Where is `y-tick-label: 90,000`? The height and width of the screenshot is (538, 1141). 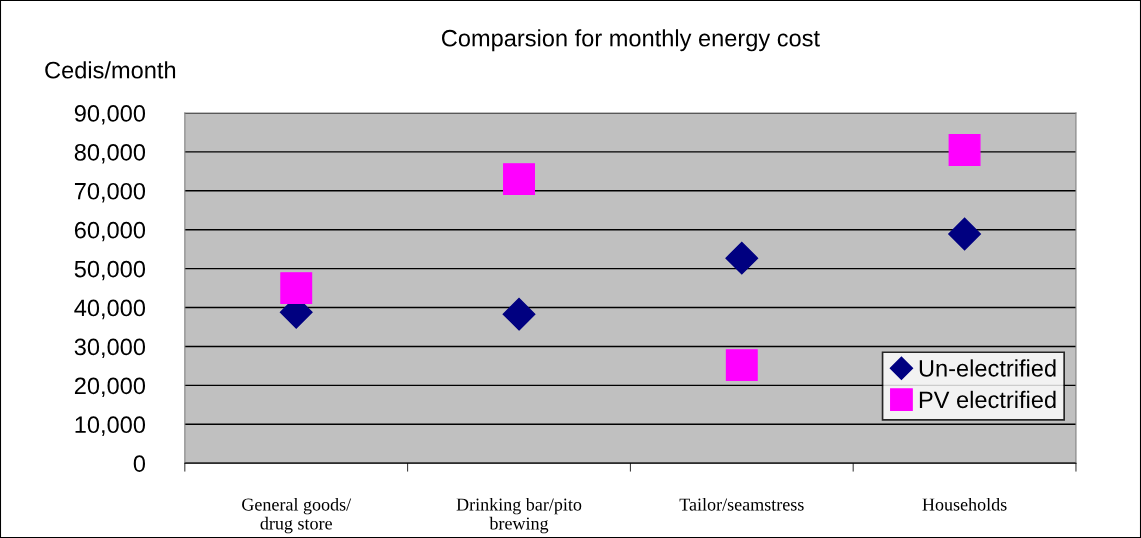
y-tick-label: 90,000 is located at coordinates (110, 115).